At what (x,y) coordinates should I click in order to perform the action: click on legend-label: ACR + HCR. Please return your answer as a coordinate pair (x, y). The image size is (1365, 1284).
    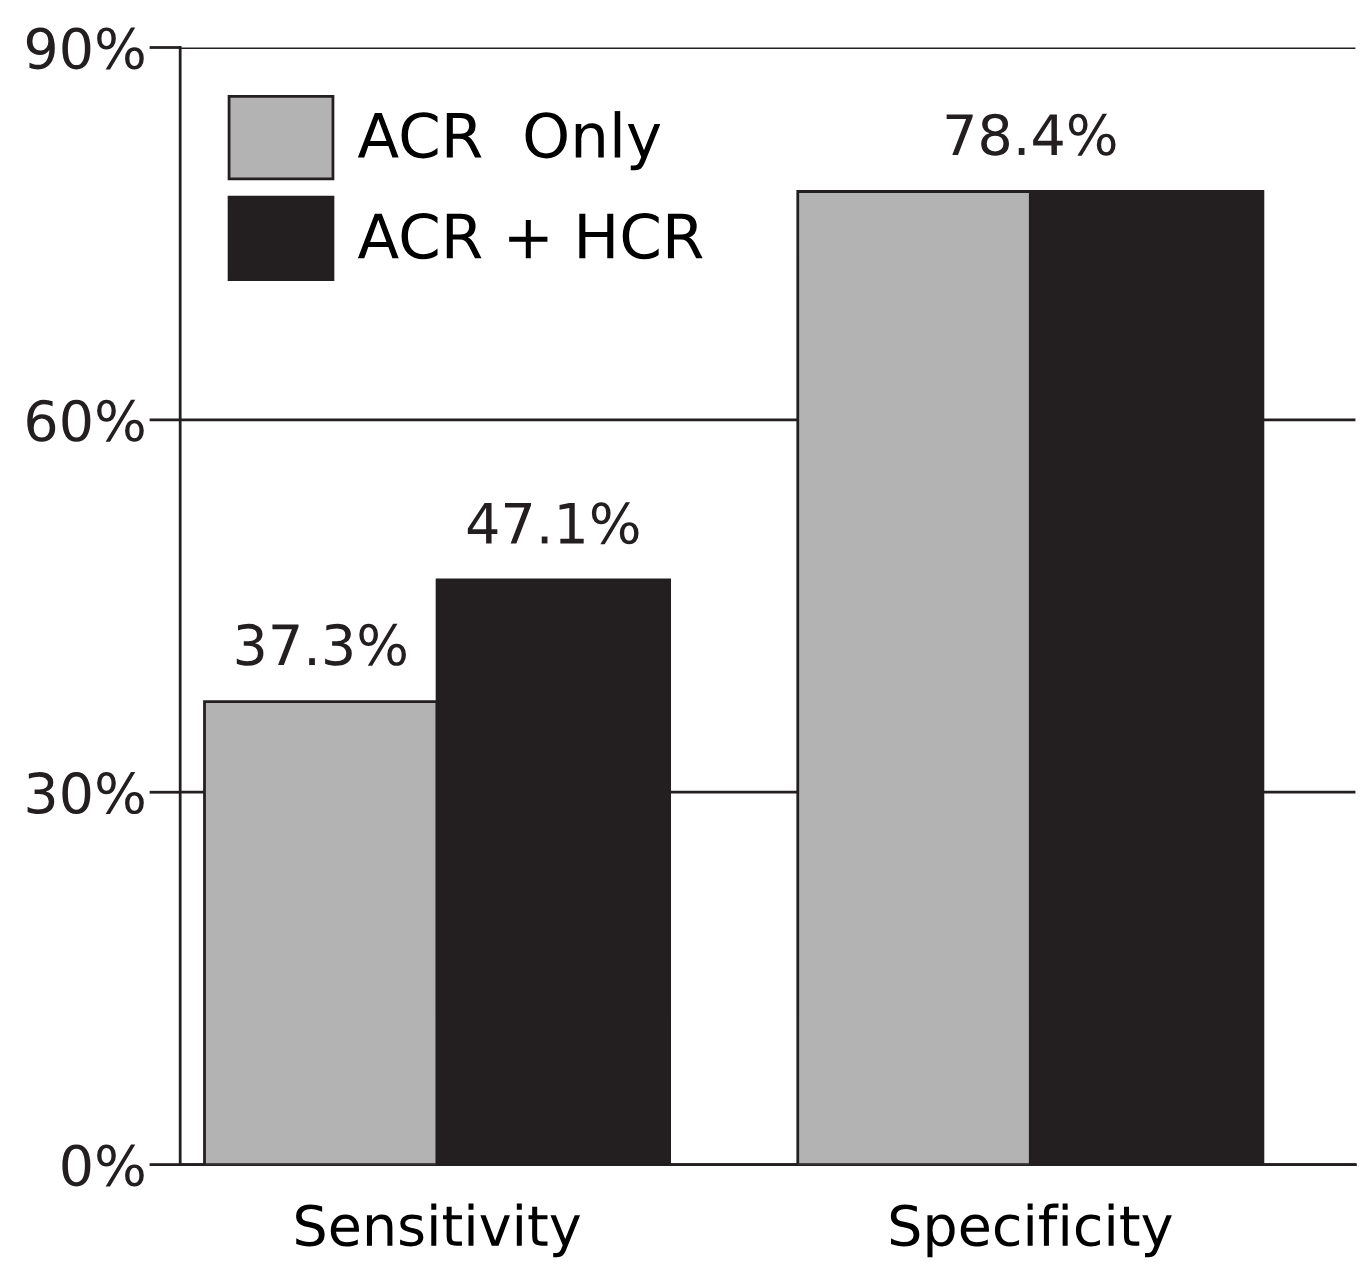
    Looking at the image, I should click on (530, 236).